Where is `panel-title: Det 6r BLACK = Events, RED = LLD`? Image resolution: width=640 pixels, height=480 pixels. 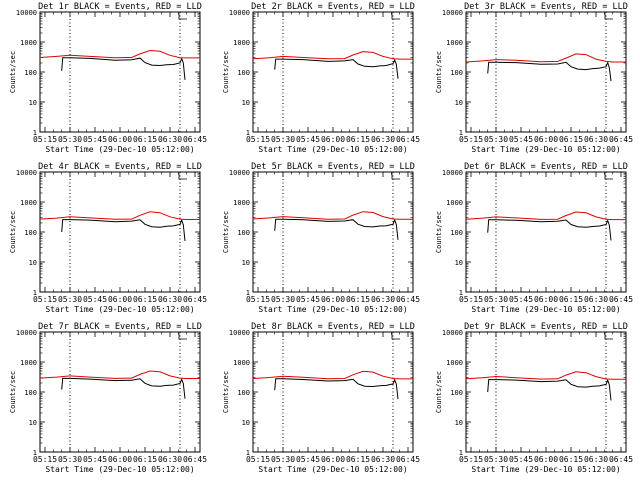 panel-title: Det 6r BLACK = Events, RED = LLD is located at coordinates (546, 167).